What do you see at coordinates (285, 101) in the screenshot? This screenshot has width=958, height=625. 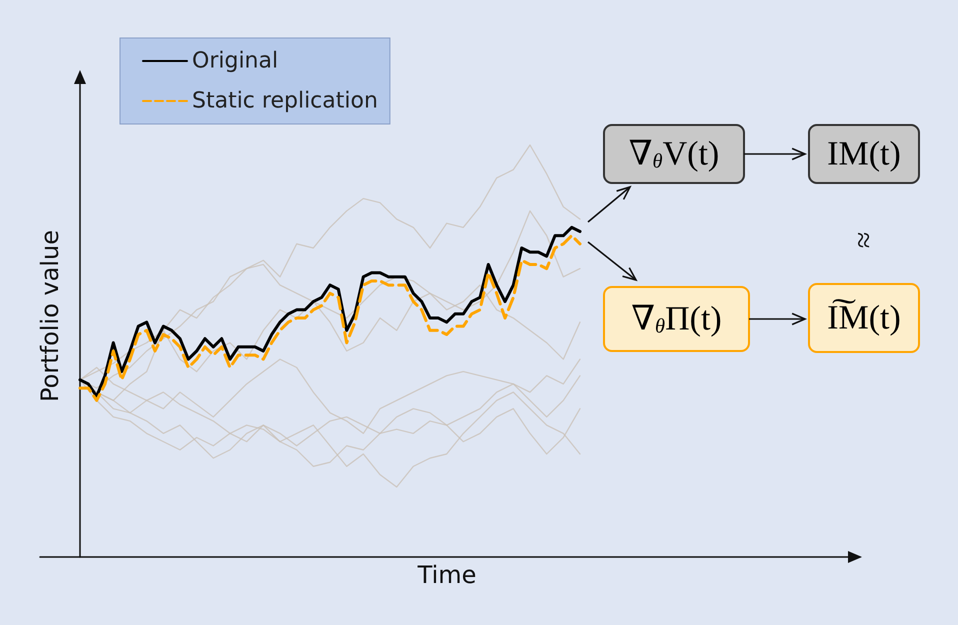 I see `legend-label: Static replication` at bounding box center [285, 101].